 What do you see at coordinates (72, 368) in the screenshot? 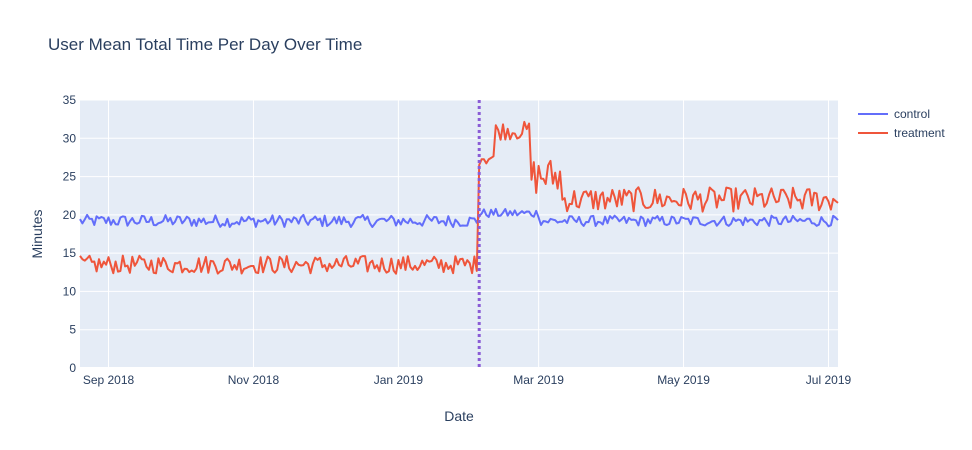
I see `y-tick-label: 0` at bounding box center [72, 368].